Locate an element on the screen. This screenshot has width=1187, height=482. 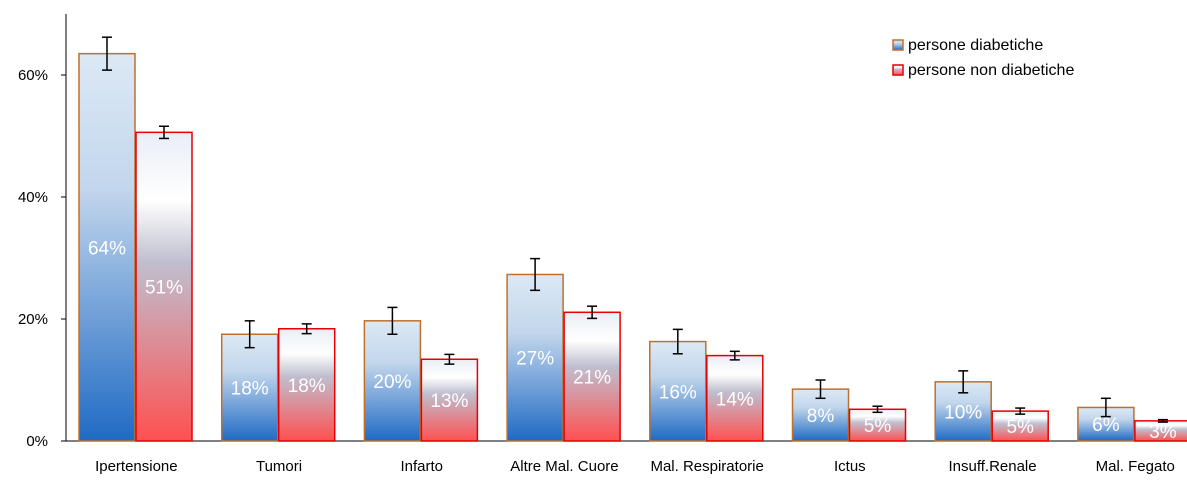
legend: persone diabetiche persone non diabetiche is located at coordinates (983, 58).